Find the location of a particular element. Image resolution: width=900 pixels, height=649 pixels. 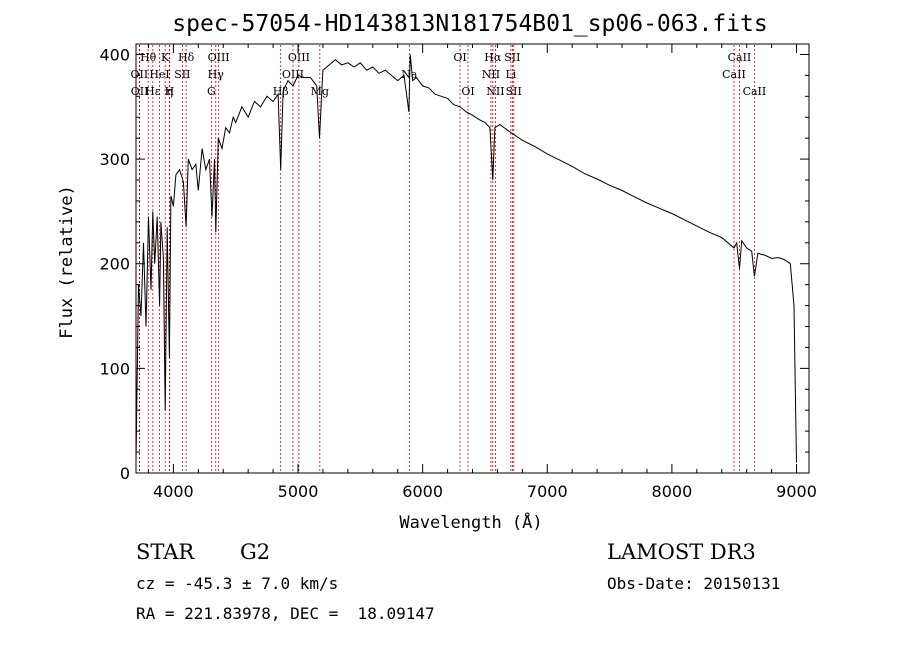

line-marker-label: Hθ is located at coordinates (148, 57).